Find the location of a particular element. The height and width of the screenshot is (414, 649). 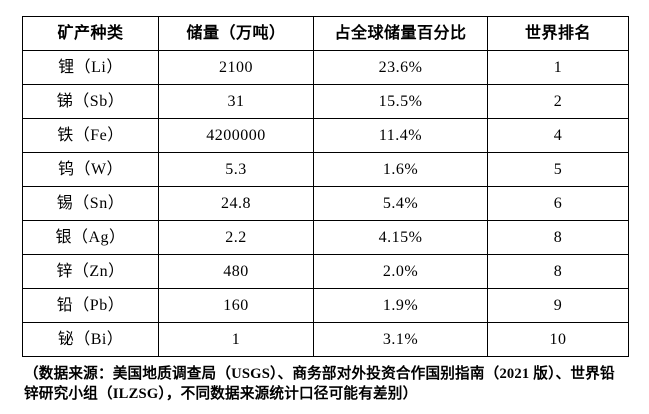

cell-world-rank: 4 is located at coordinates (558, 135).